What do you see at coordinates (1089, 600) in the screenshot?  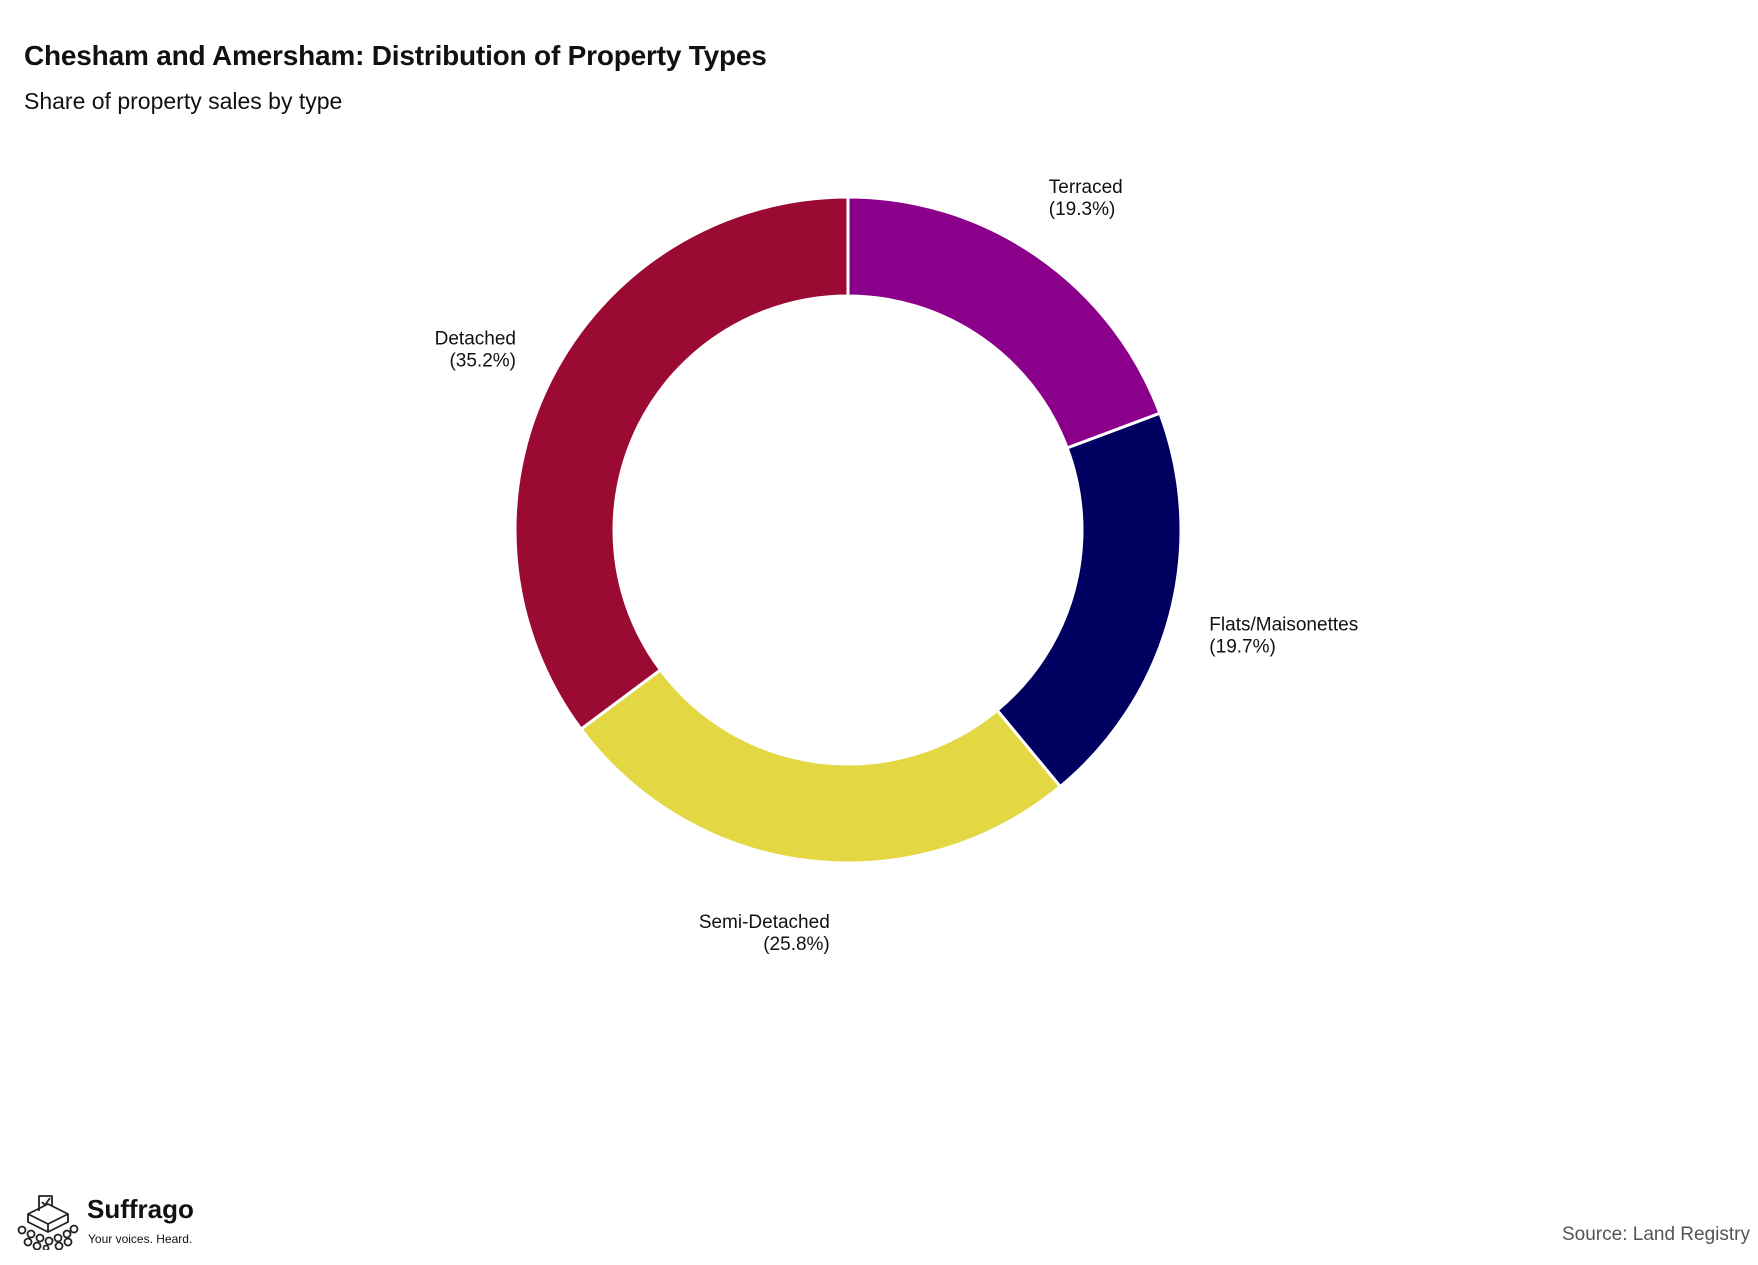 I see `slice-flats-maisonettes` at bounding box center [1089, 600].